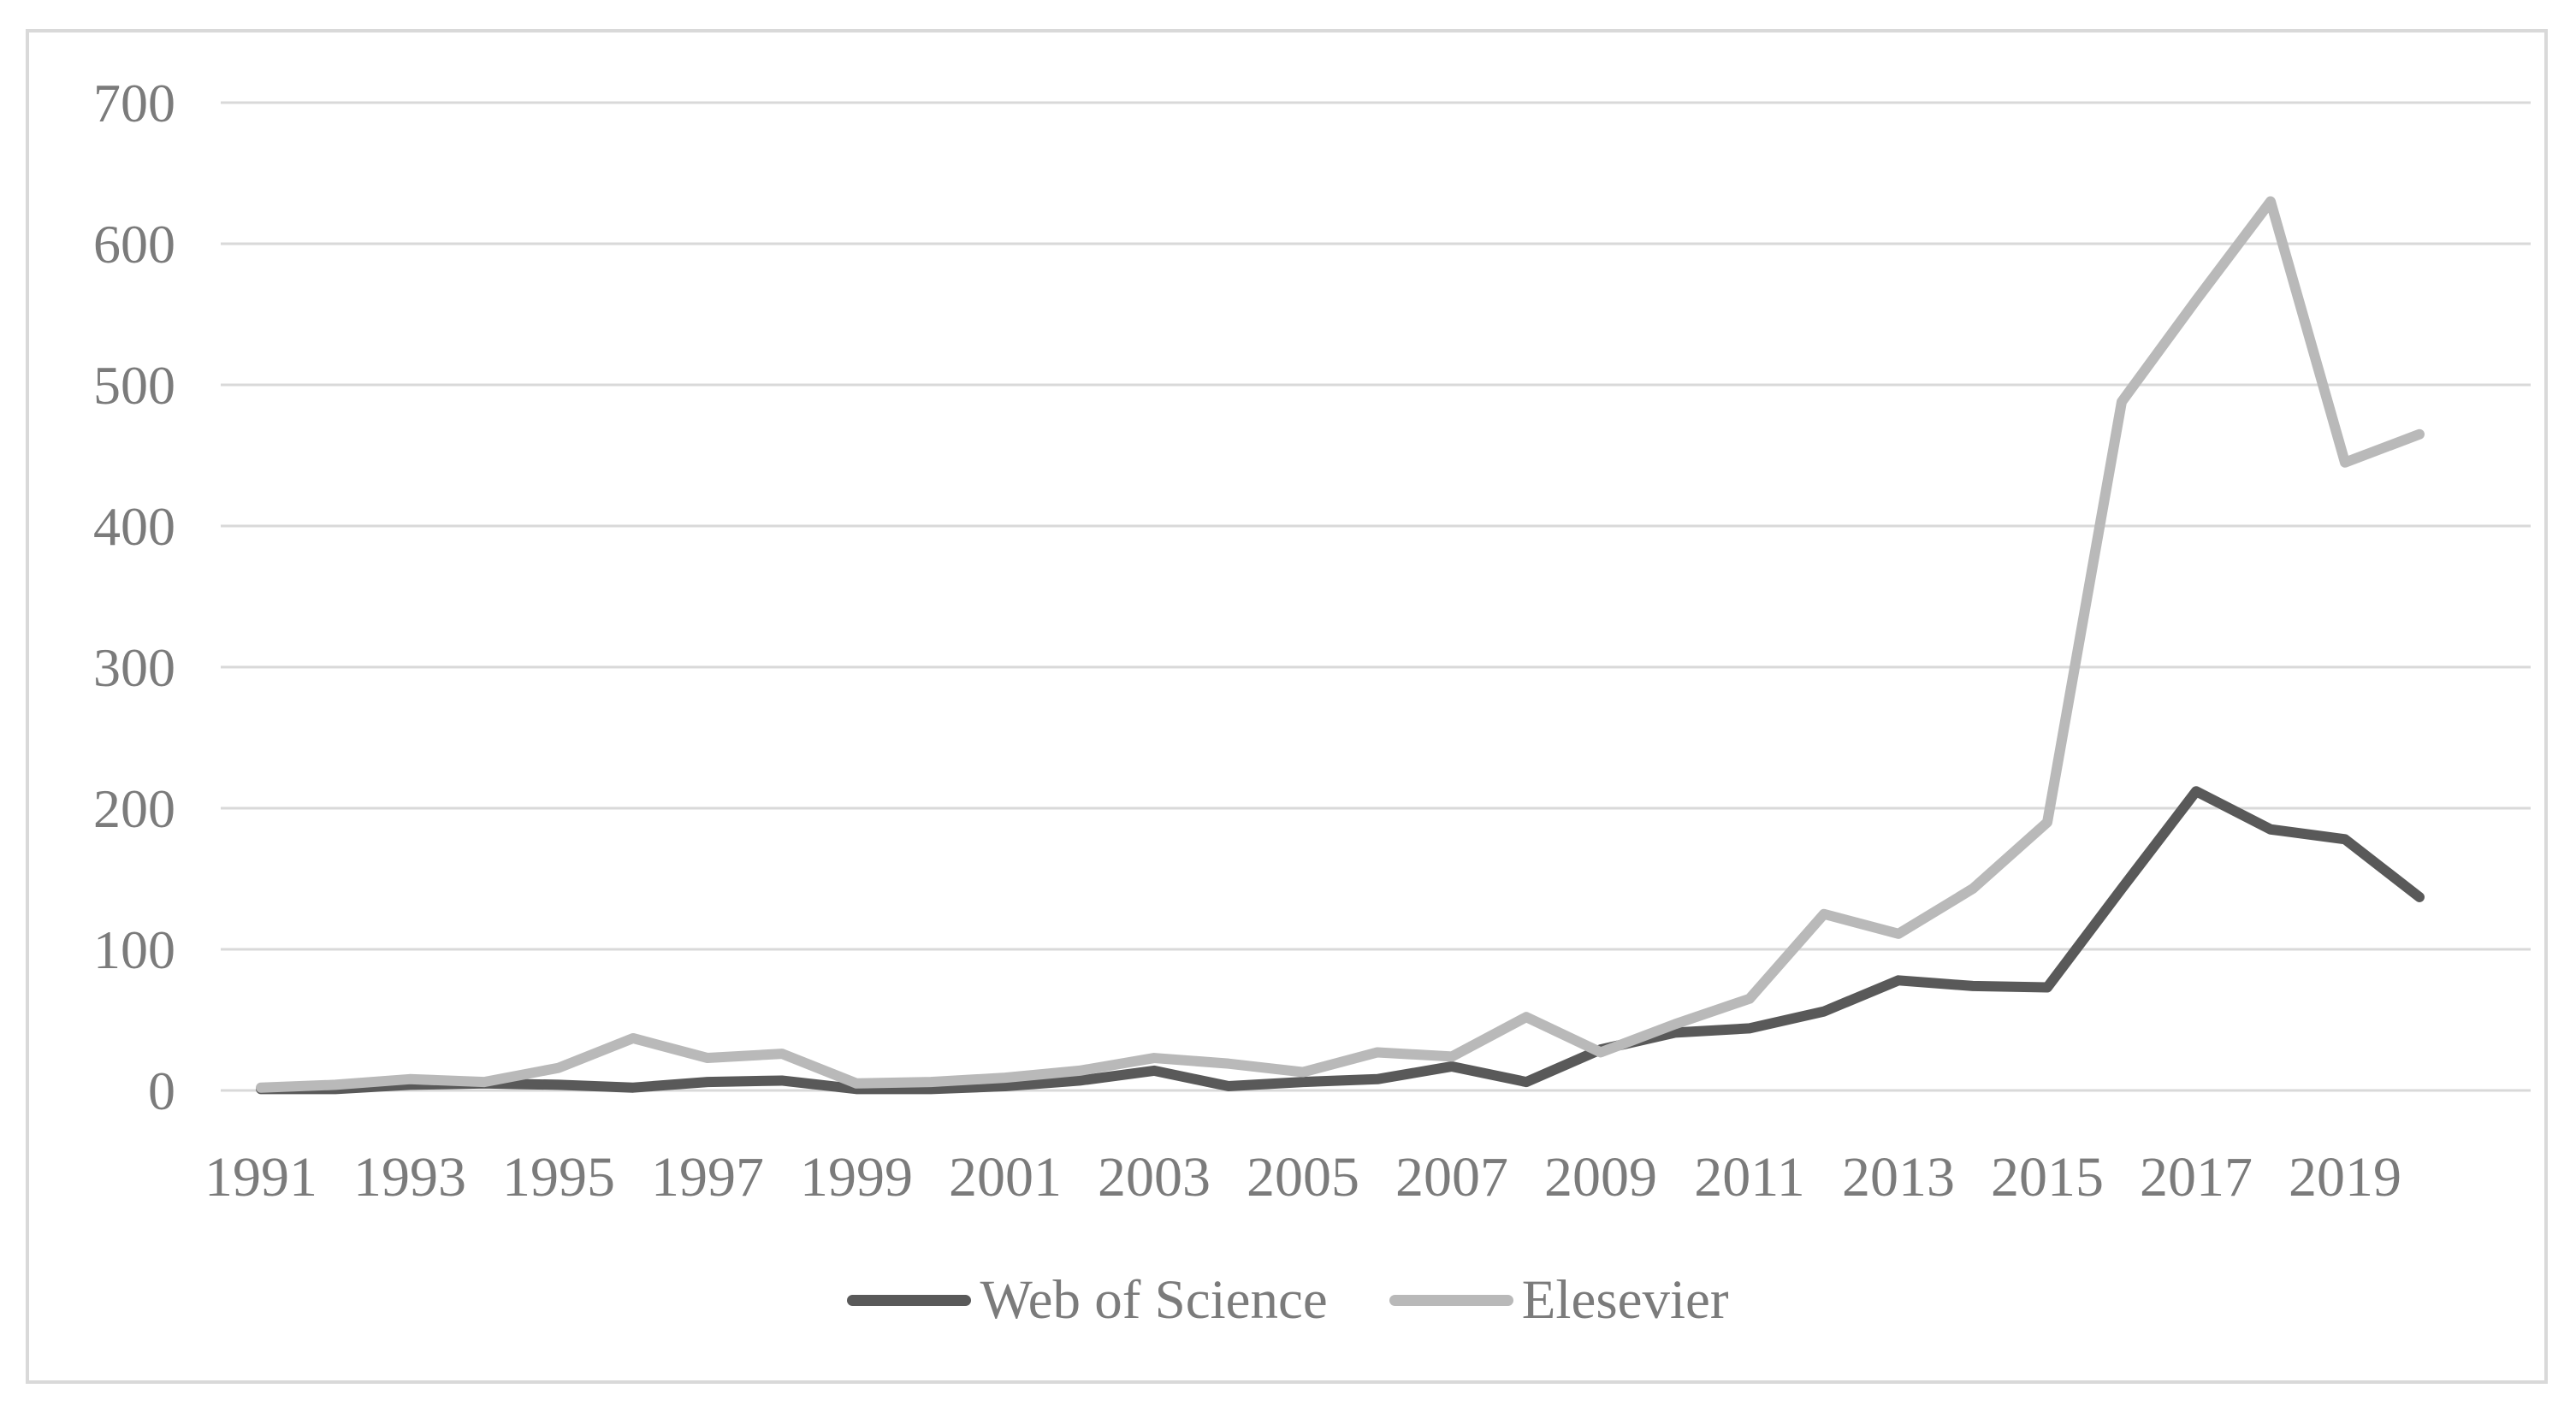 The height and width of the screenshot is (1418, 2576). Describe the element at coordinates (1005, 1177) in the screenshot. I see `x-axis-tick-2001: 2001` at that location.